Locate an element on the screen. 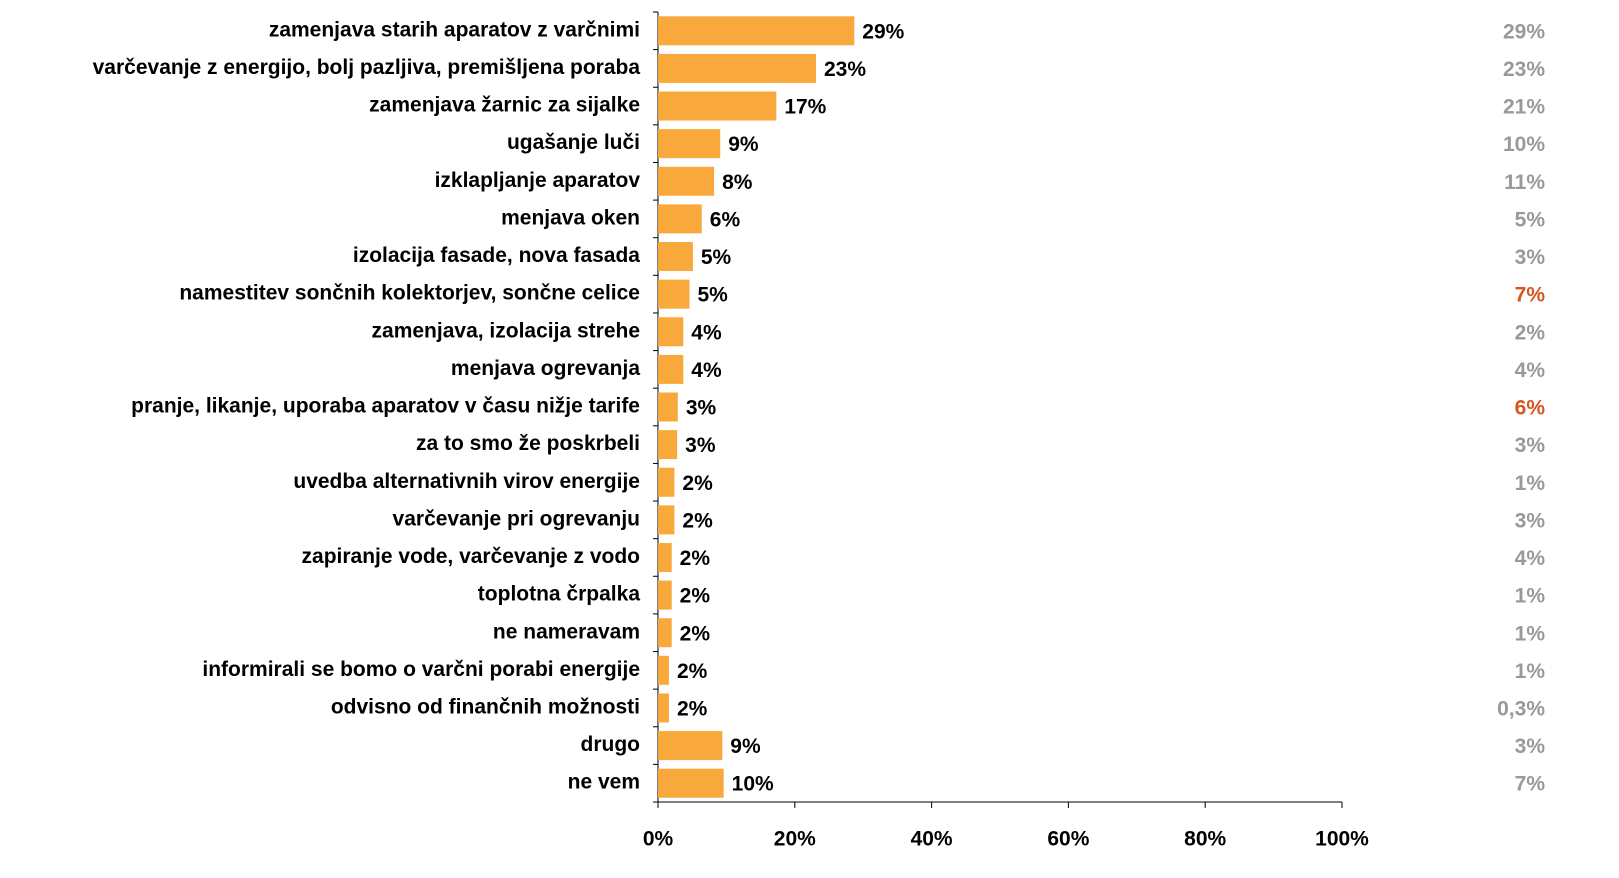 The width and height of the screenshot is (1619, 878). x-tick-label: 40% is located at coordinates (932, 839).